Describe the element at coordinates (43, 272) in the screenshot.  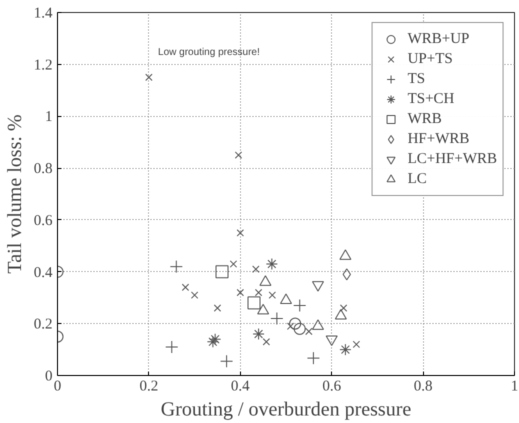
I see `y-tick-label: 0.4` at that location.